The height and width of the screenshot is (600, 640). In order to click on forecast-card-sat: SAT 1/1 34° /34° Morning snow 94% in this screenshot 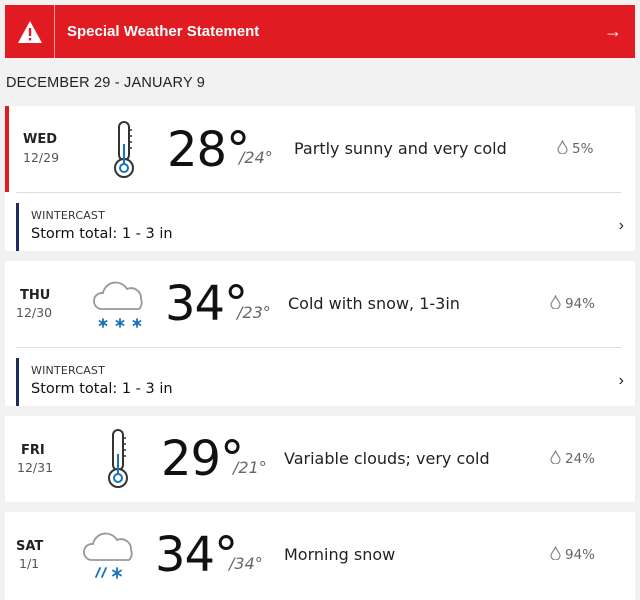, I will do `click(320, 556)`.